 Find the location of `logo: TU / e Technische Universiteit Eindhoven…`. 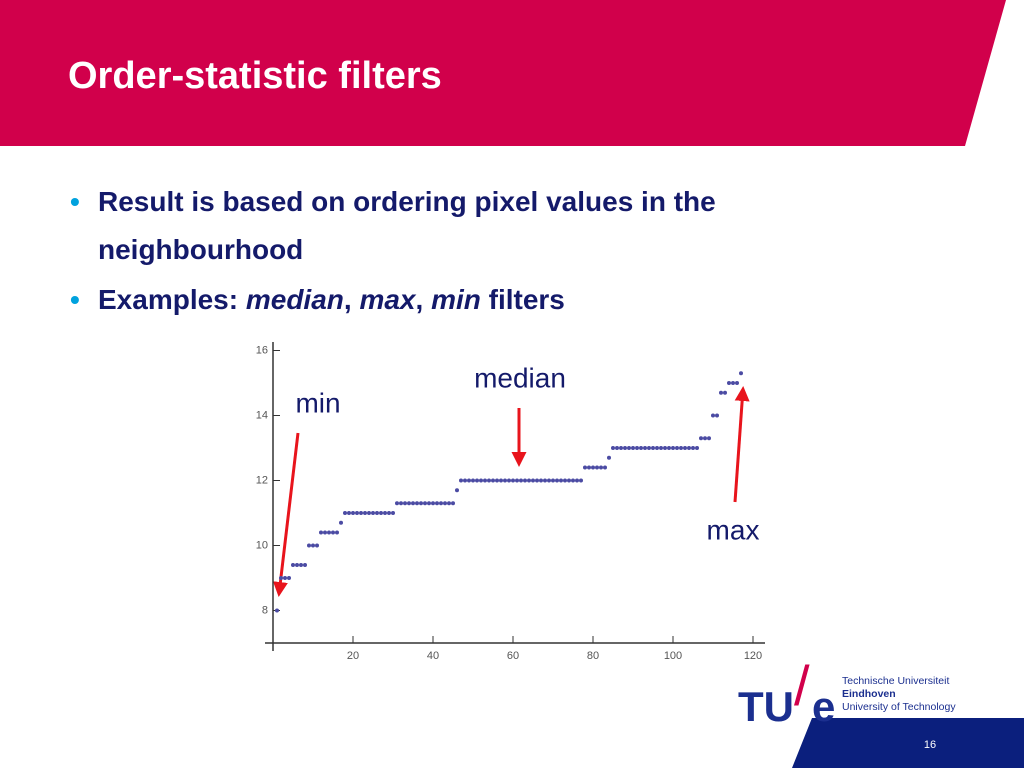

logo: TU / e Technische Universiteit Eindhoven… is located at coordinates (847, 692).